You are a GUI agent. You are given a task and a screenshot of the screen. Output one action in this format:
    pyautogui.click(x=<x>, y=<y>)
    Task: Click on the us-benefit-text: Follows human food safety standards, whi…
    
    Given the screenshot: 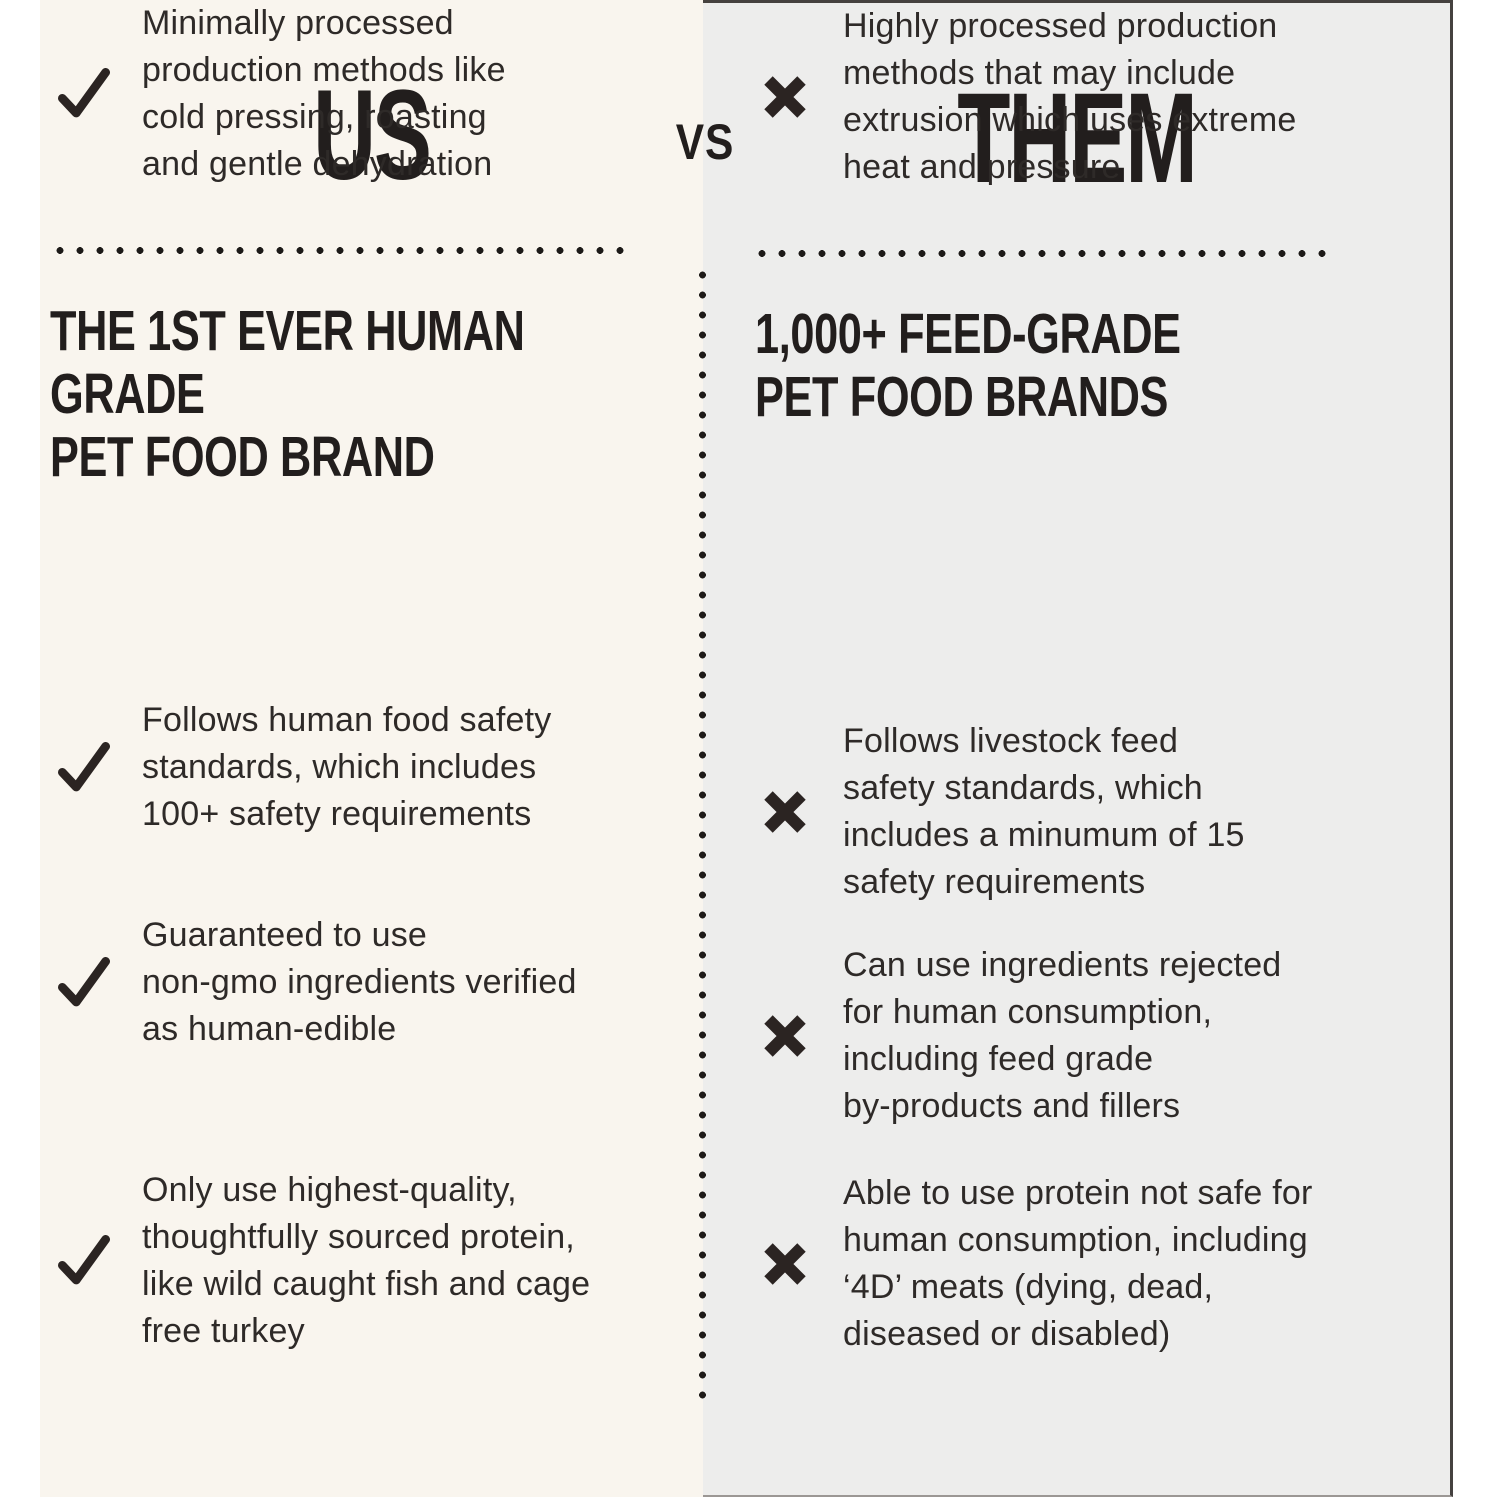 What is the action you would take?
    pyautogui.click(x=347, y=767)
    